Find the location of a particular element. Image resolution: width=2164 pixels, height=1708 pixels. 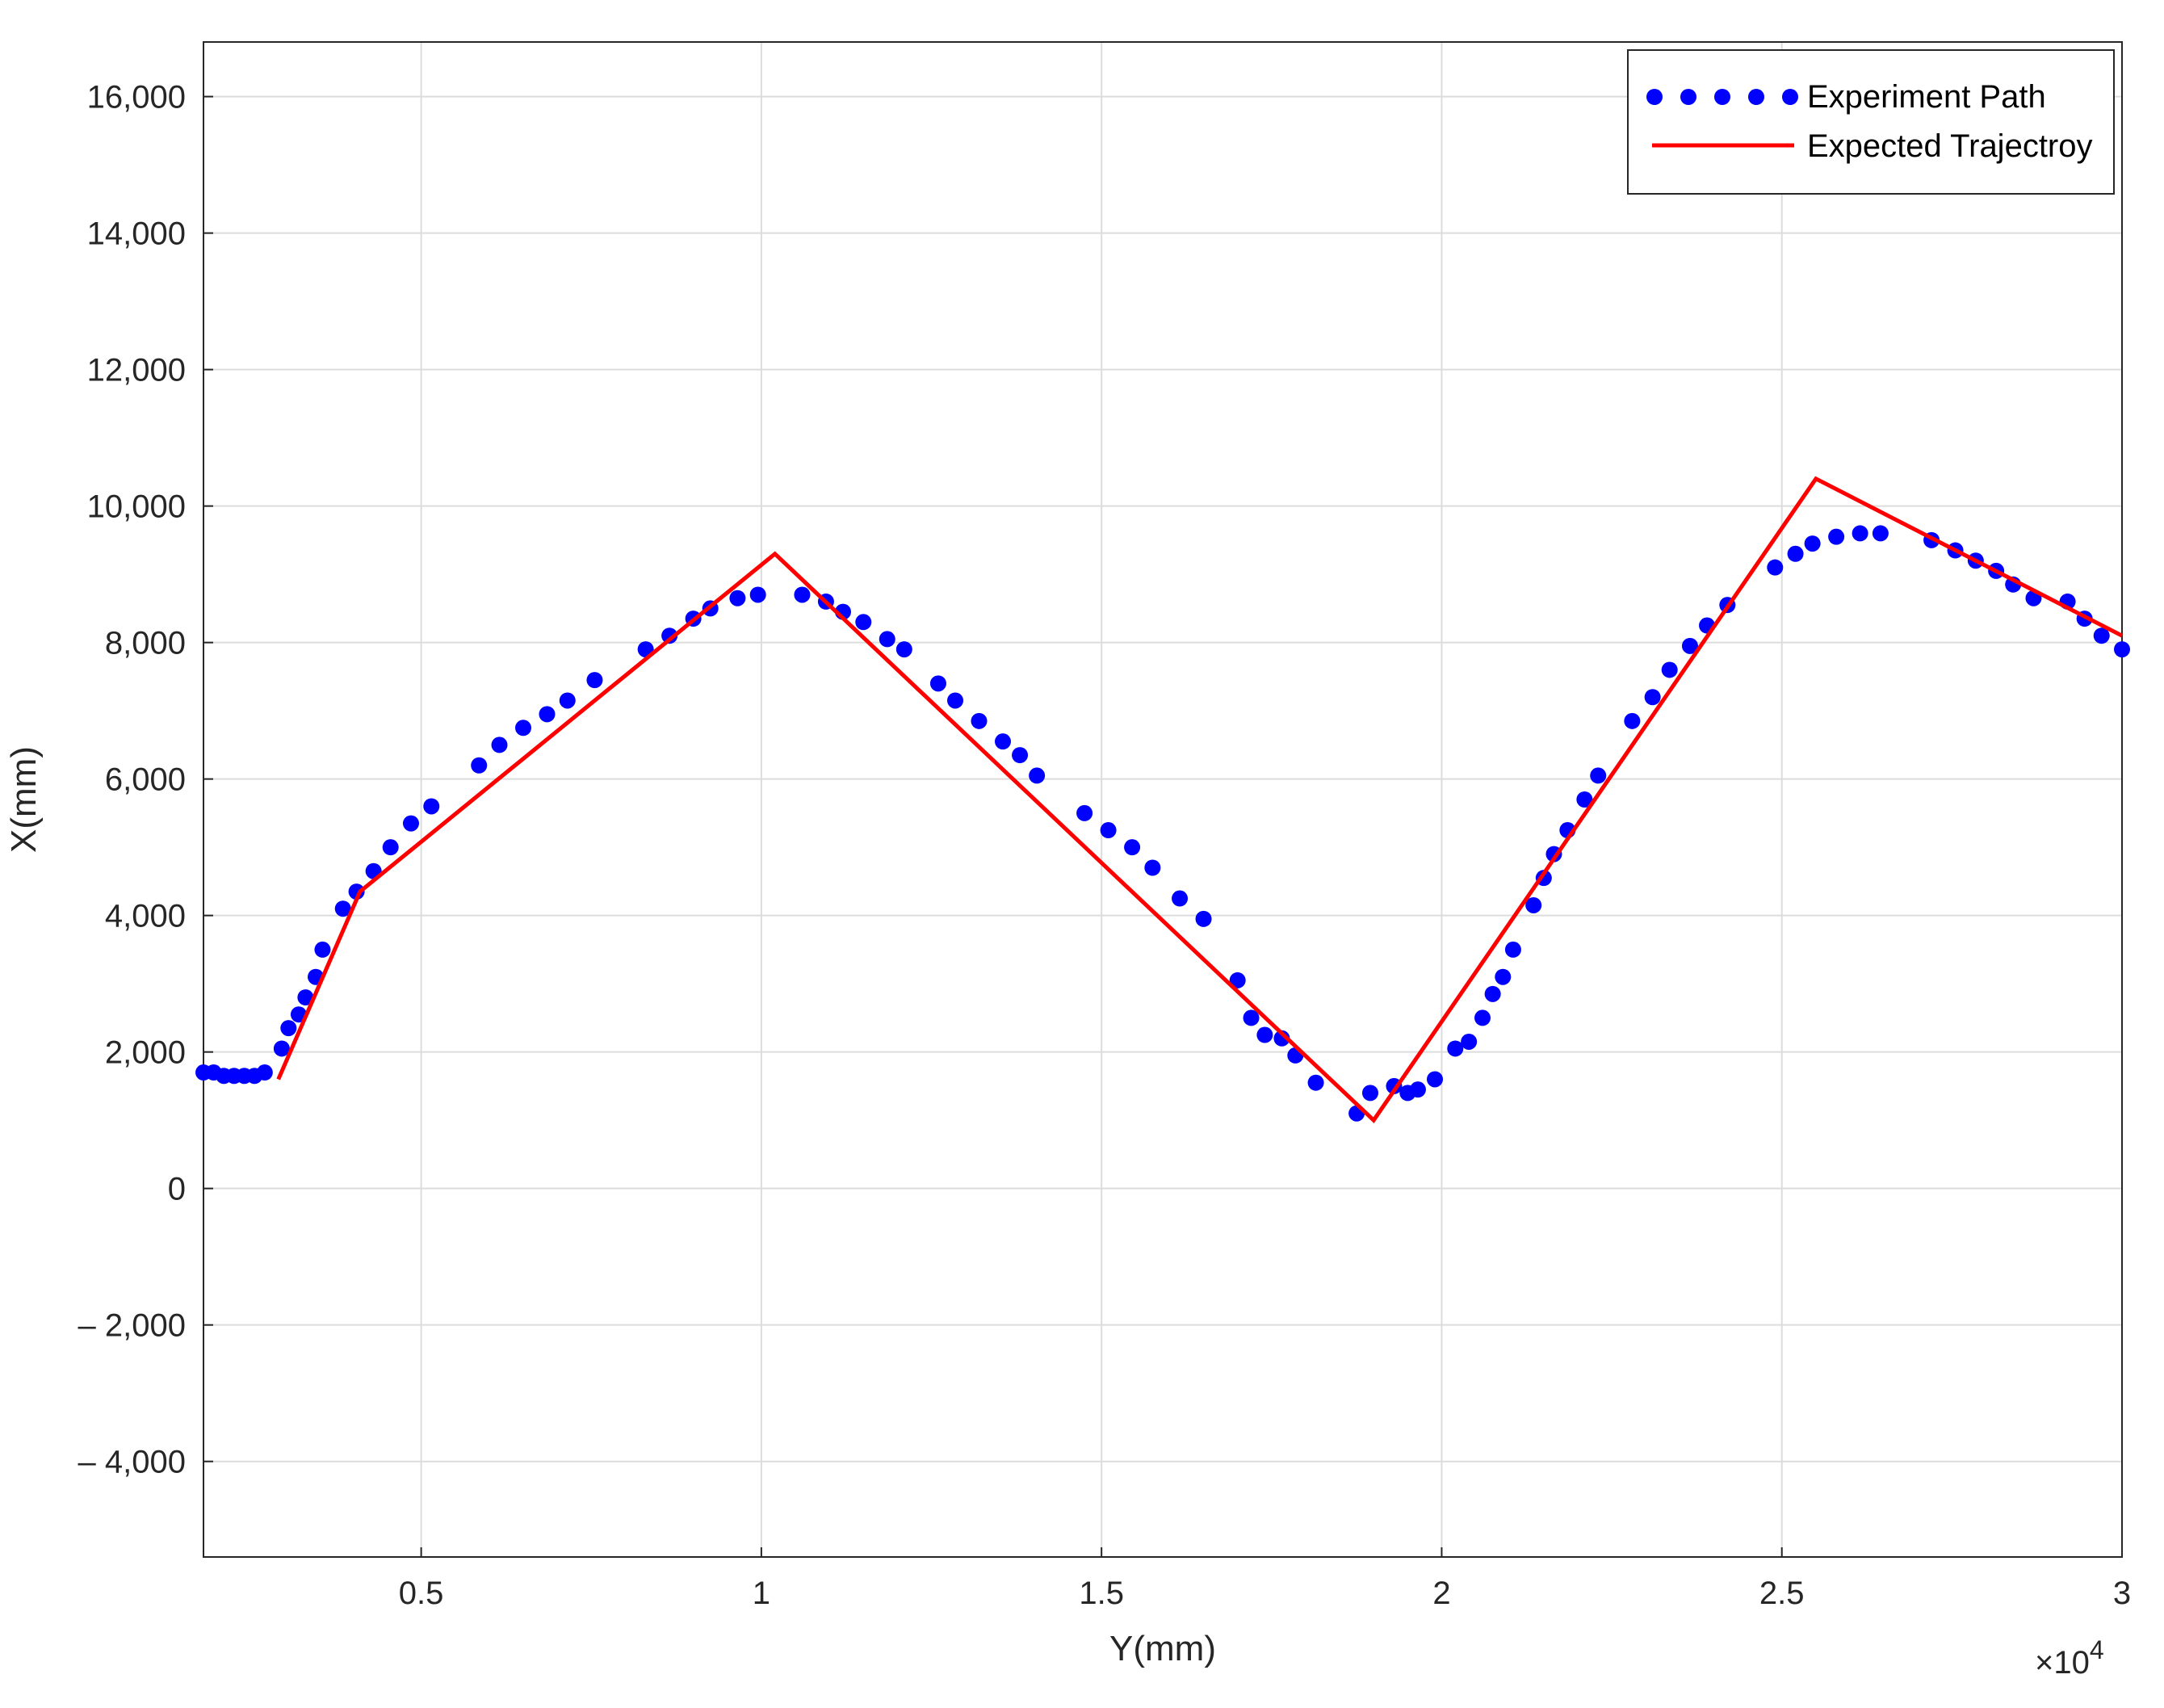

legend-label-experiment-path: Experiment Path is located at coordinates (1926, 97).